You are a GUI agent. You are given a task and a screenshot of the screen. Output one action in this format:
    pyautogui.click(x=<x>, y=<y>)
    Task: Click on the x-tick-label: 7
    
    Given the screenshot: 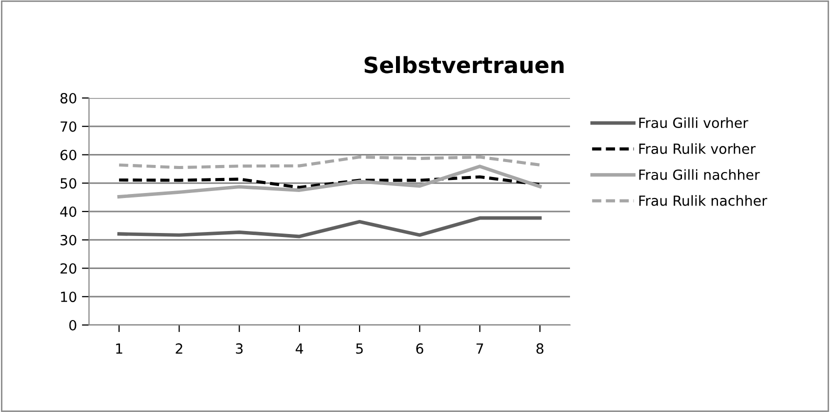 What is the action you would take?
    pyautogui.click(x=480, y=348)
    